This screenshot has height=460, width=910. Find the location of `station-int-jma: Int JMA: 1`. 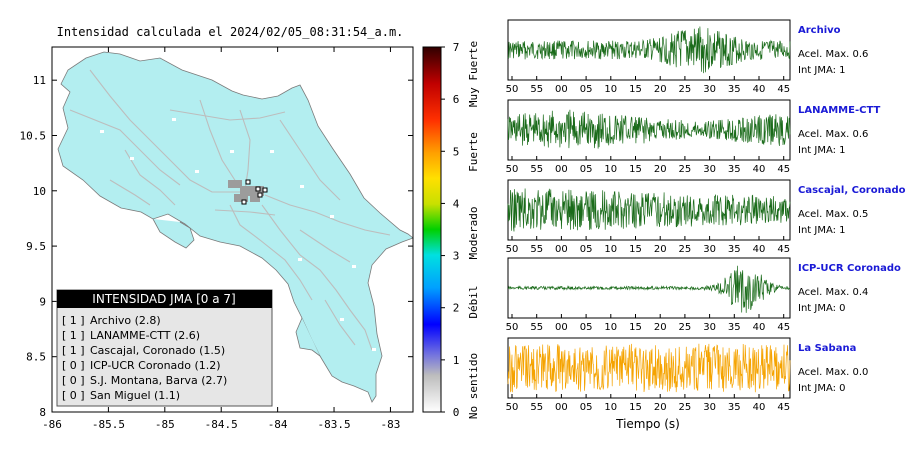

station-int-jma: Int JMA: 1 is located at coordinates (822, 230).